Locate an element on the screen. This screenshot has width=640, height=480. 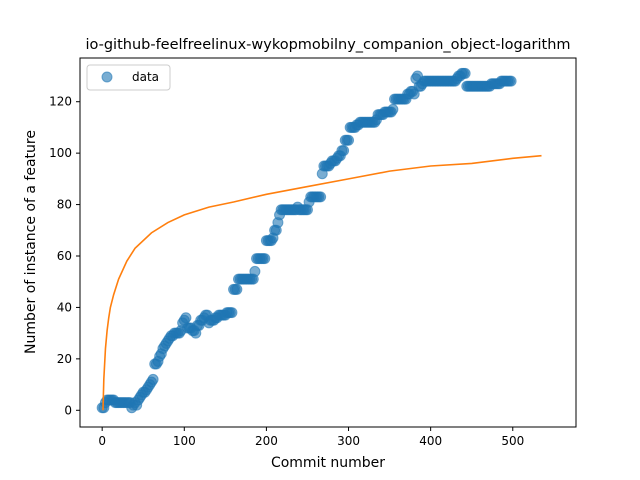
y-tick-label: 20 is located at coordinates (64, 359).